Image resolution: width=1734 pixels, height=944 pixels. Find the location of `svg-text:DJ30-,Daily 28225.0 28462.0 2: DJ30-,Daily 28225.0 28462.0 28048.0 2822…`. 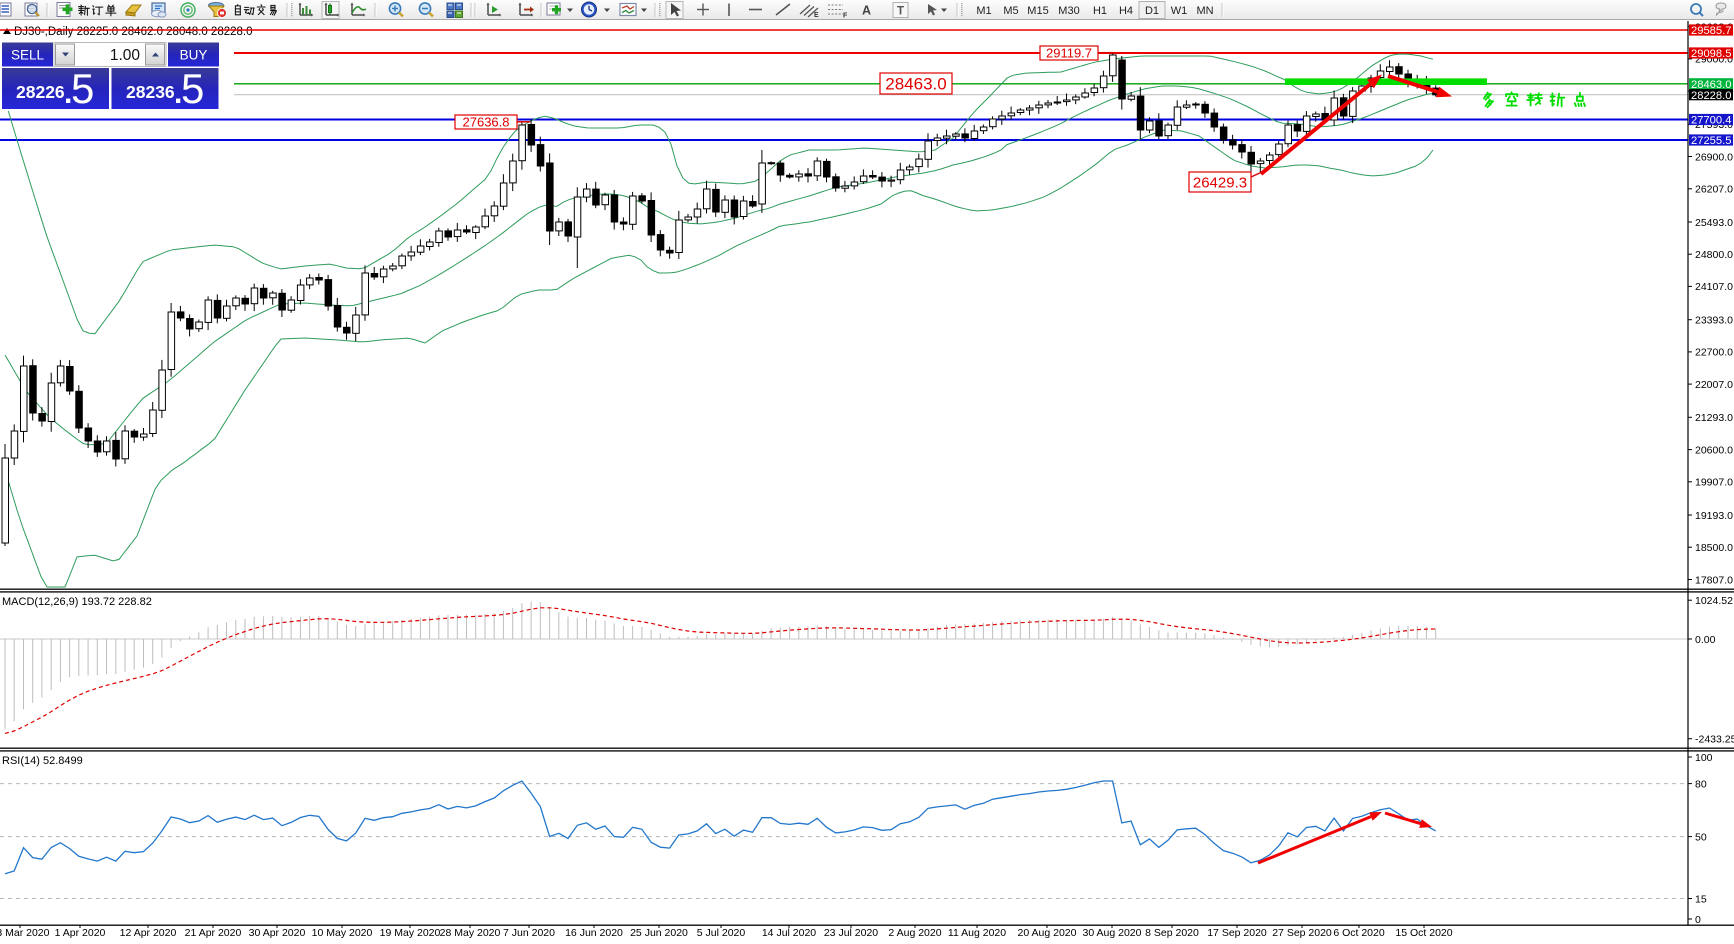

svg-text:DJ30-,Daily 28225.0 28462.0 2: DJ30-,Daily 28225.0 28462.0 28048.0 2822… is located at coordinates (133, 32).